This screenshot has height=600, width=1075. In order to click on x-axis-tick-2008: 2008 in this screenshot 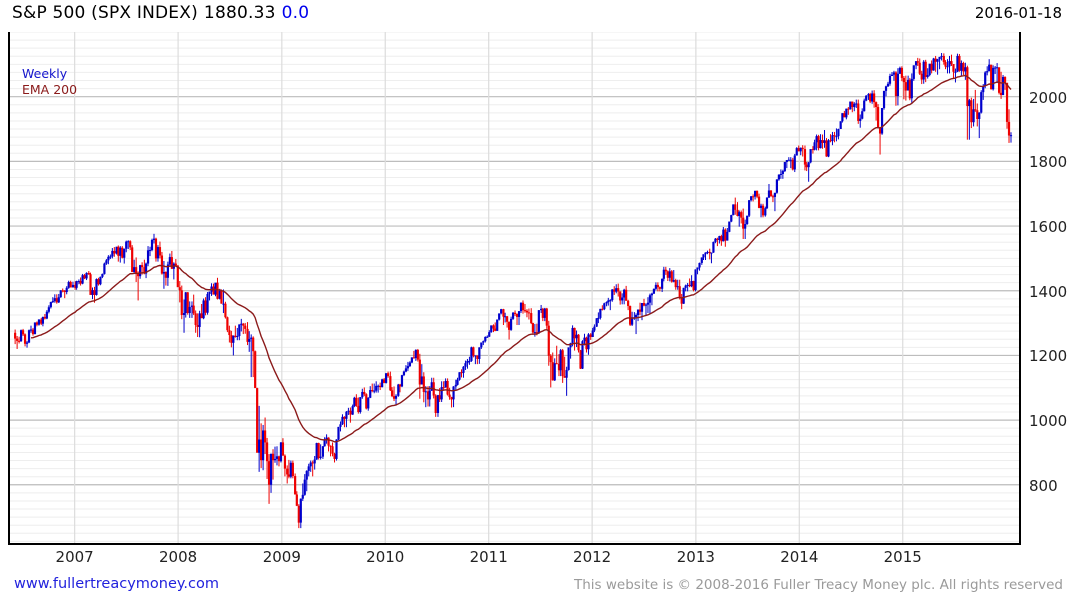, I will do `click(178, 557)`.